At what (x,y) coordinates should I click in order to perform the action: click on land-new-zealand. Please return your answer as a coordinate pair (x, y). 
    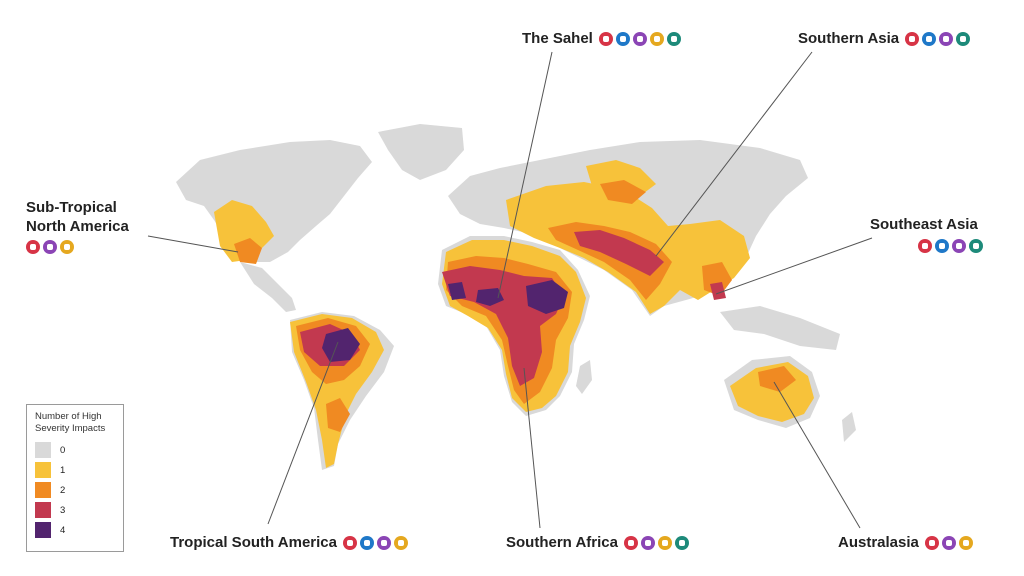
    Looking at the image, I should click on (849, 427).